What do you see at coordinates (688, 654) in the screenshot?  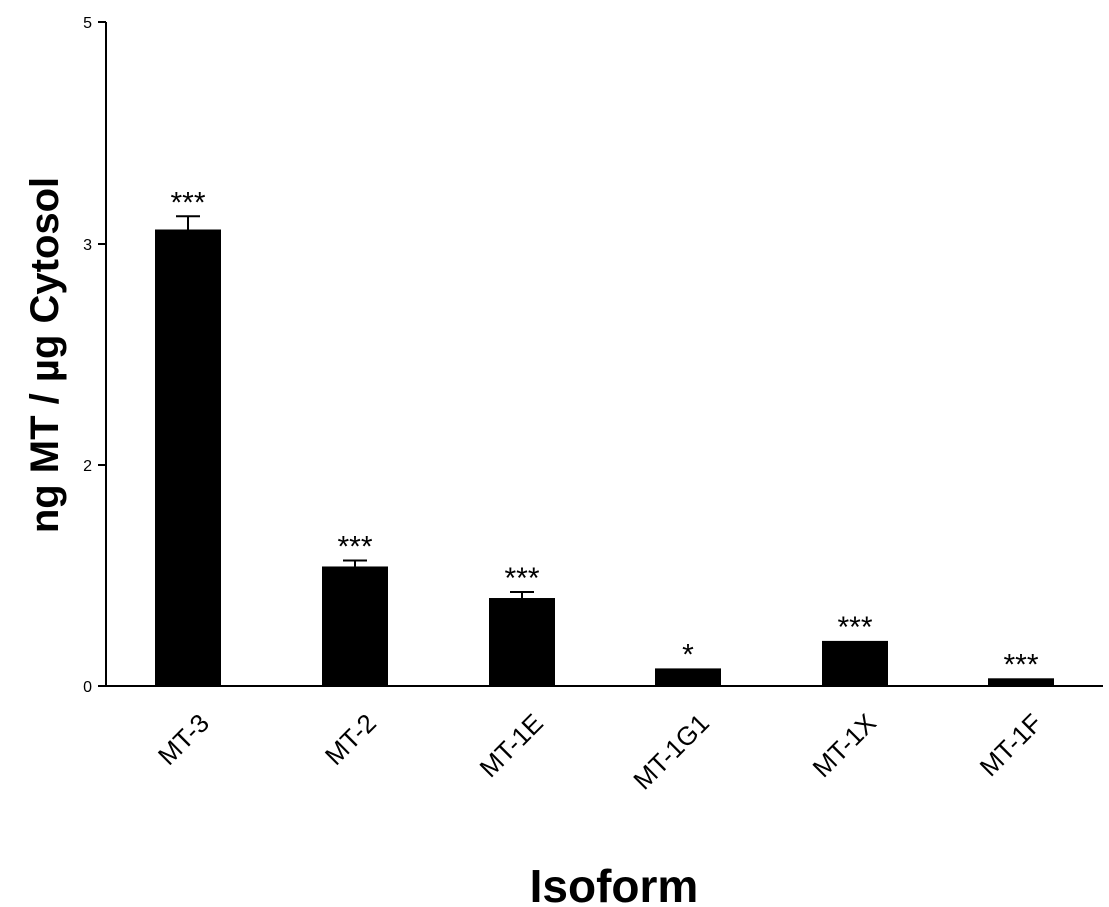 I see `significance-label: *` at bounding box center [688, 654].